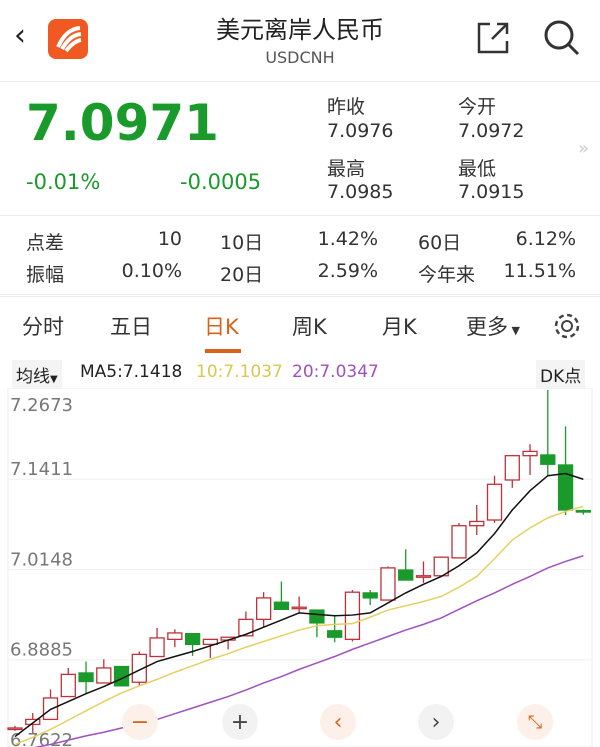 The width and height of the screenshot is (600, 747). Describe the element at coordinates (360, 192) in the screenshot. I see `high-value: 7.0985` at that location.